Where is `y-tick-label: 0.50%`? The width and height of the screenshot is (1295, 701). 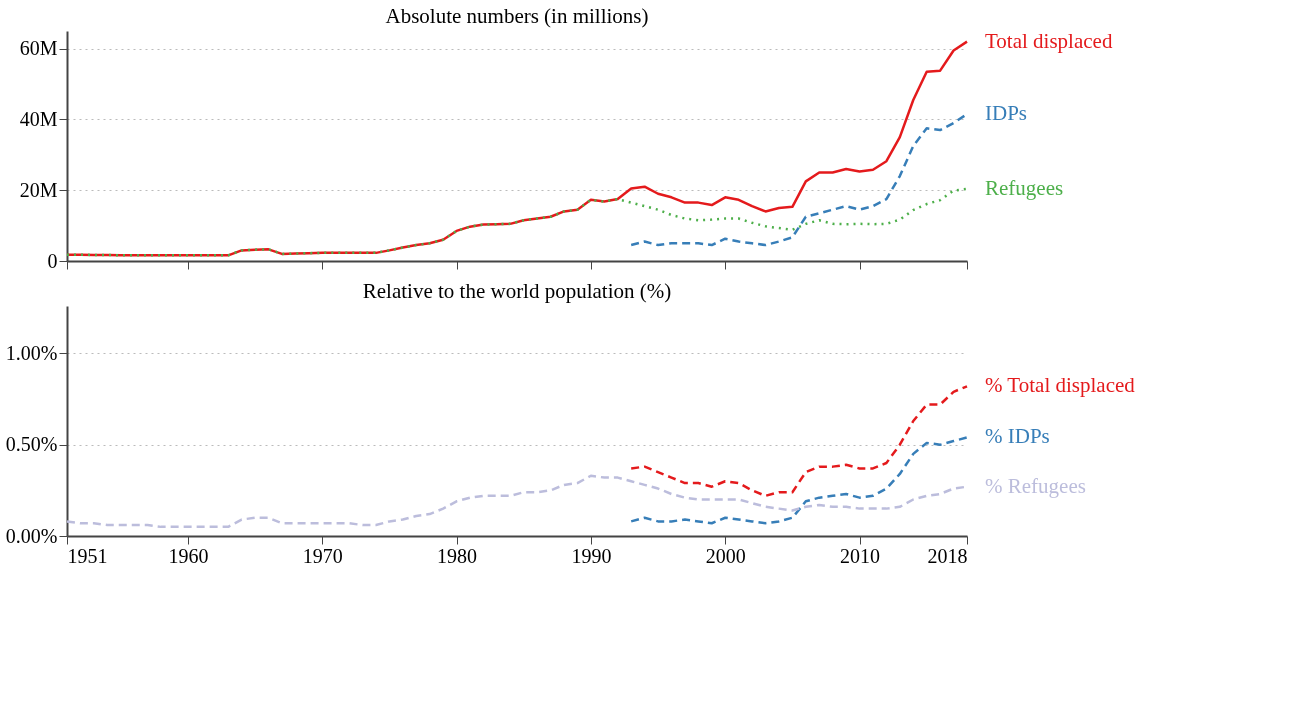 y-tick-label: 0.50% is located at coordinates (31, 444).